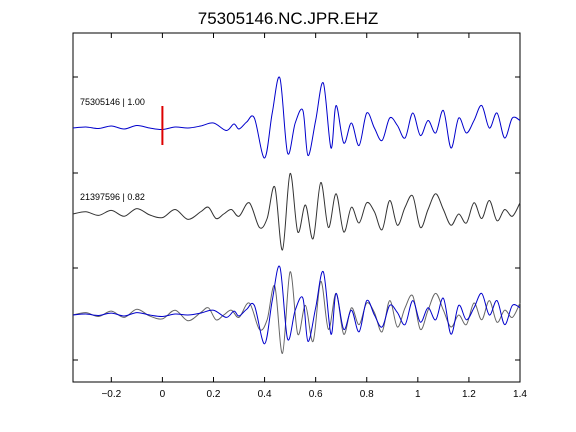  I want to click on x-tick-label: 0.8, so click(367, 394).